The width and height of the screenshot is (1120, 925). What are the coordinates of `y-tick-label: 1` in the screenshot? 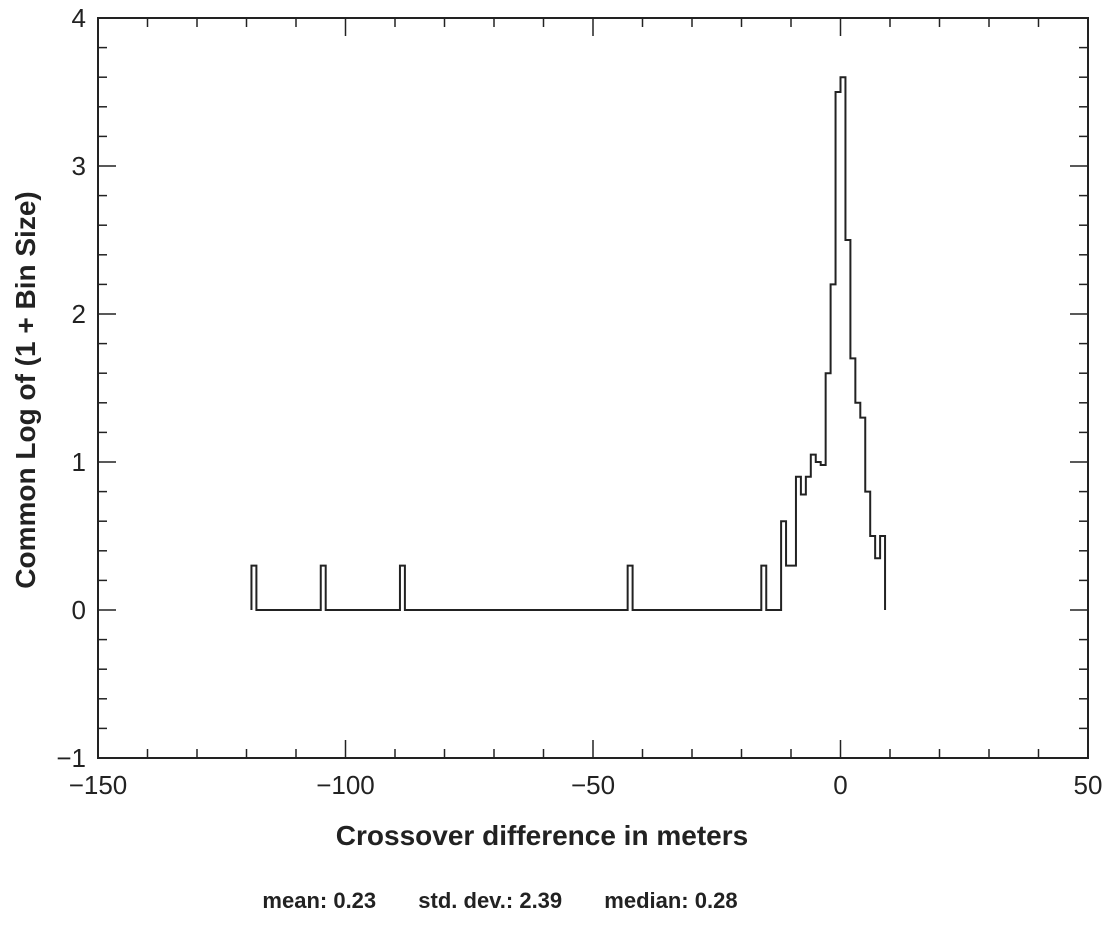 It's located at (79, 462).